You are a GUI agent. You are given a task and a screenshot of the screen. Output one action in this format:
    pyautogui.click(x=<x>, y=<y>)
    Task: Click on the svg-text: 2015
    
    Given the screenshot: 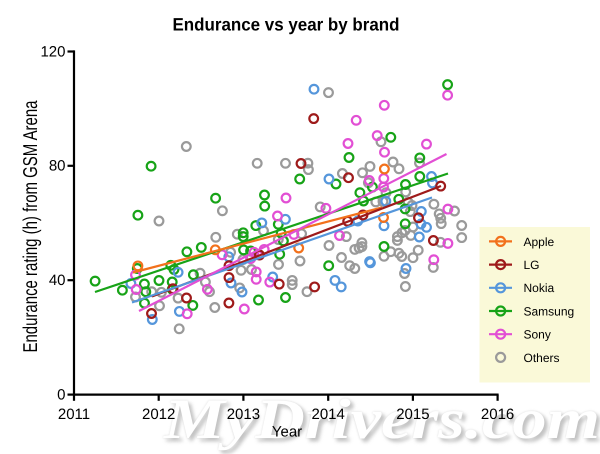 What is the action you would take?
    pyautogui.click(x=412, y=414)
    